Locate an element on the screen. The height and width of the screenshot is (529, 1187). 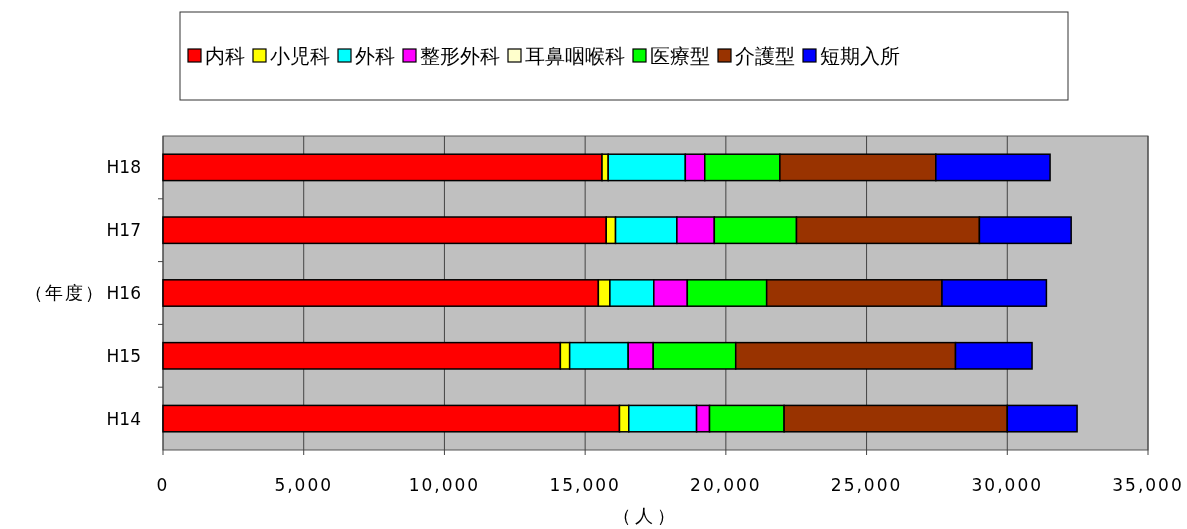
bar is located at coordinates (382, 167).